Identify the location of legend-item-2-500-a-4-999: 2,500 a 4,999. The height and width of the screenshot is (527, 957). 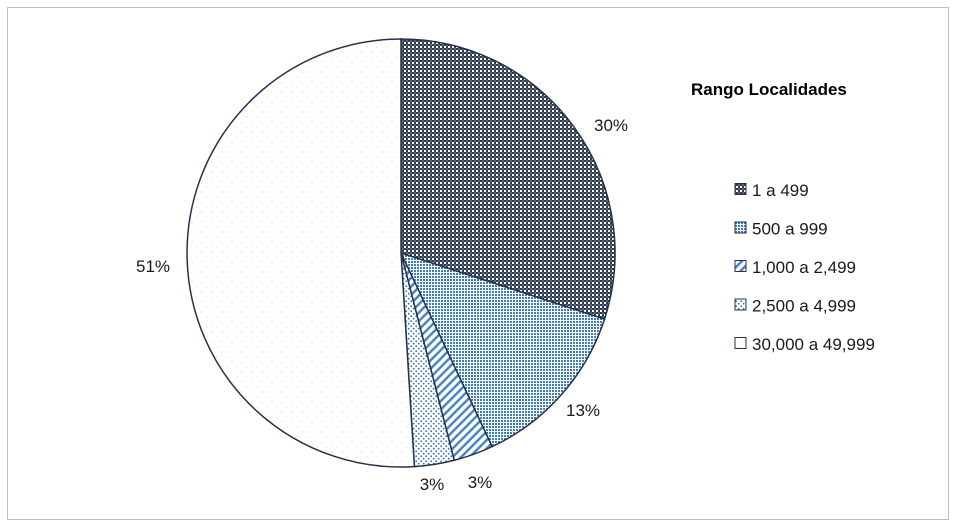
(795, 306).